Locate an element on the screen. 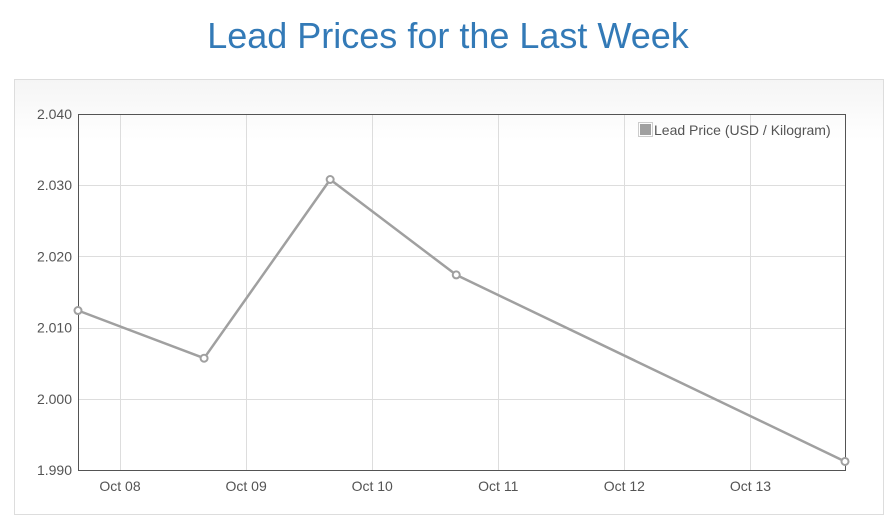 The width and height of the screenshot is (896, 528). y-tick-label: 2.000 is located at coordinates (54, 399).